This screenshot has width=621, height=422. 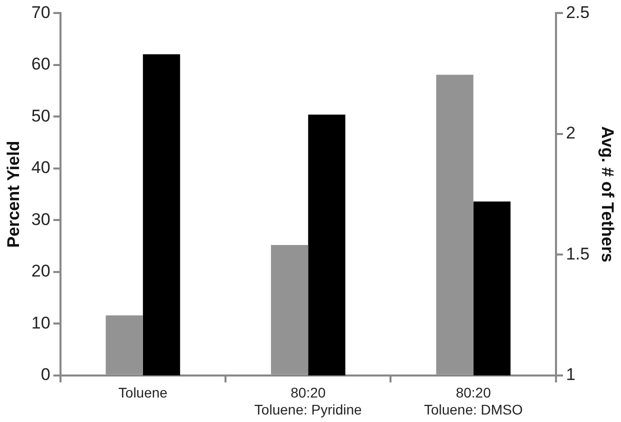 I want to click on y2-tick-label: 2, so click(x=571, y=133).